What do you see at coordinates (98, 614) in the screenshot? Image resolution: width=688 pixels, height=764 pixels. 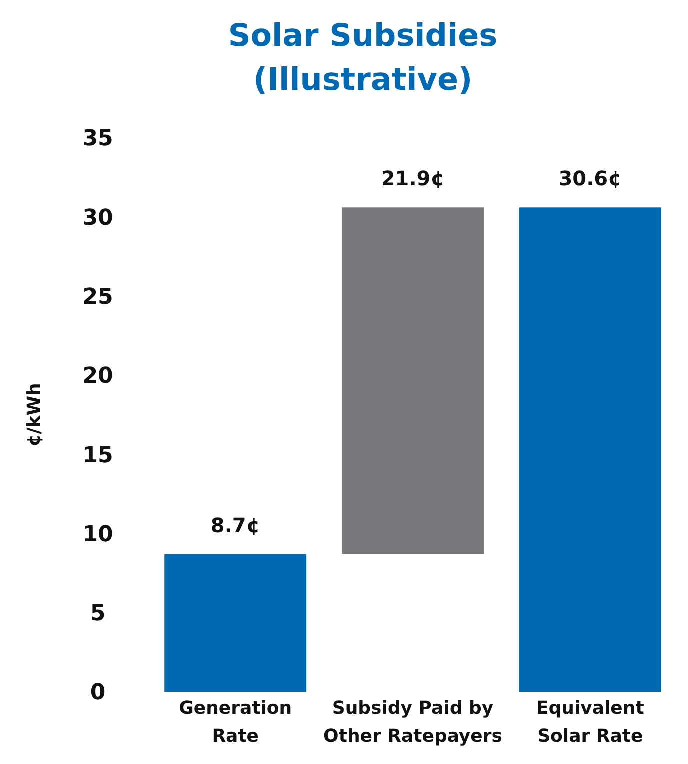 I see `y-tick-label: 5` at bounding box center [98, 614].